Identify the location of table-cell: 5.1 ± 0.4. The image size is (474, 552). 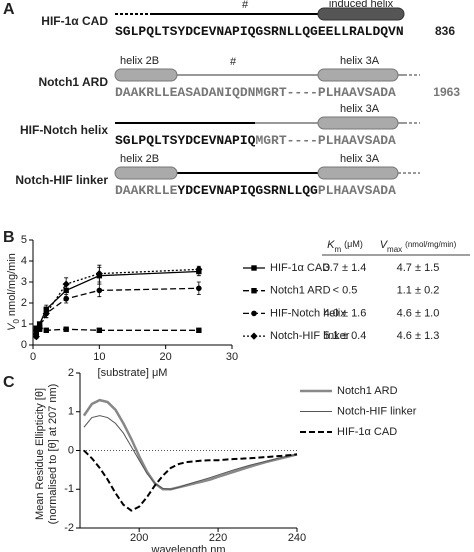
(345, 336).